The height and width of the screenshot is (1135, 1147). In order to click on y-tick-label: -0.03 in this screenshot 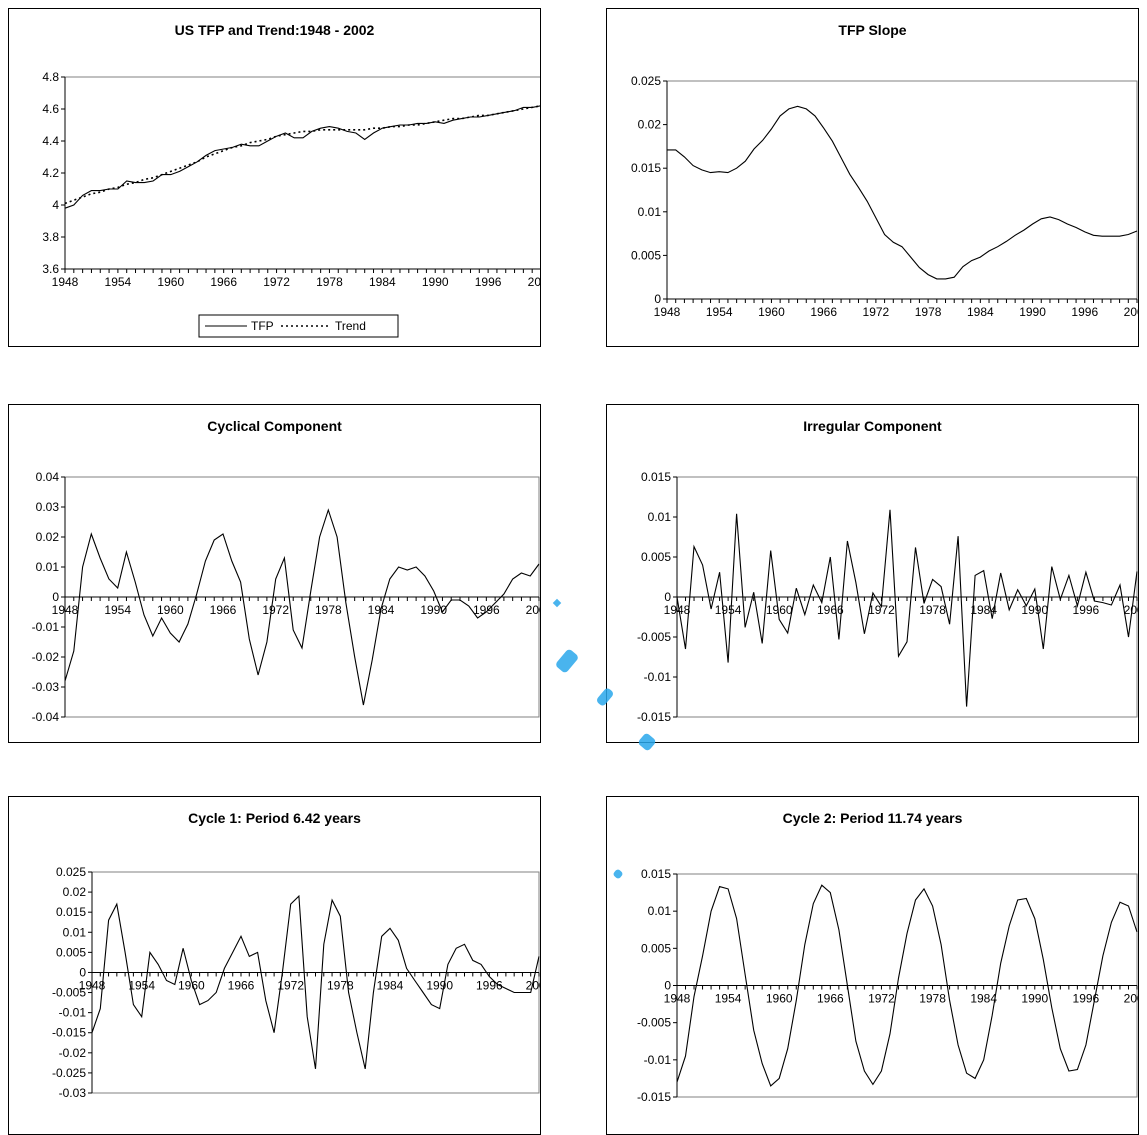, I will do `click(73, 1093)`.